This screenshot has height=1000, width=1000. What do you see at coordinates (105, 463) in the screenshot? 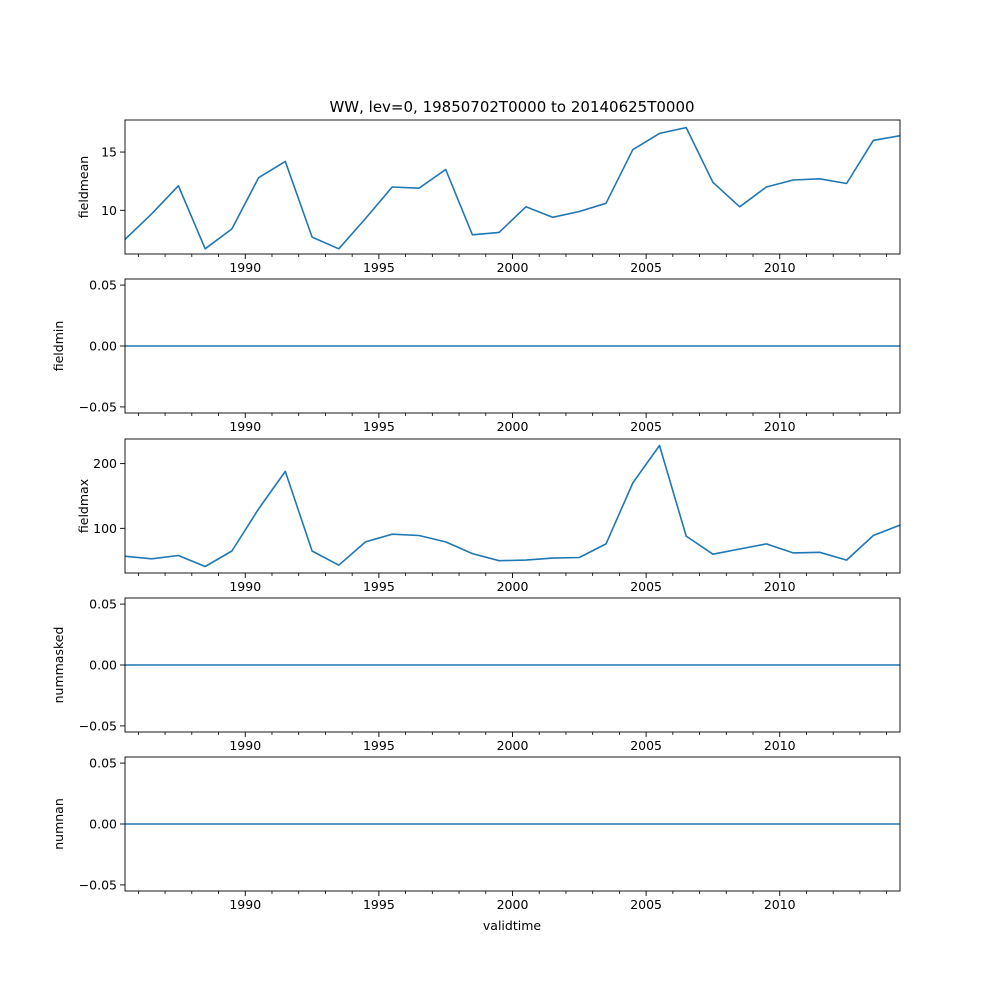
I see `fieldmax-y-tick-label: 200` at bounding box center [105, 463].